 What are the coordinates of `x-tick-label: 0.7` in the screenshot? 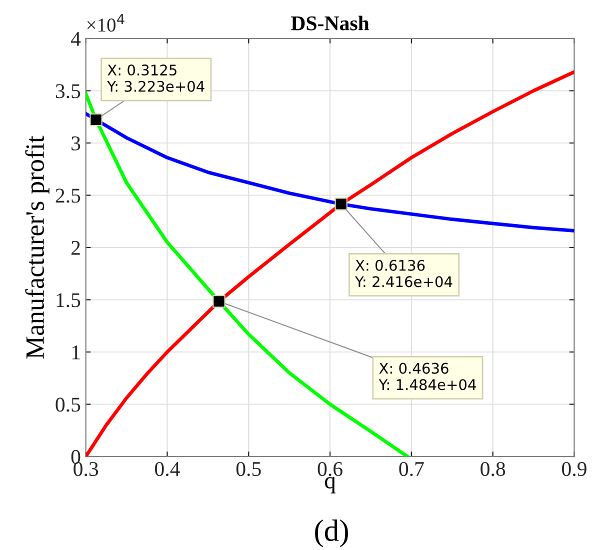 It's located at (411, 469).